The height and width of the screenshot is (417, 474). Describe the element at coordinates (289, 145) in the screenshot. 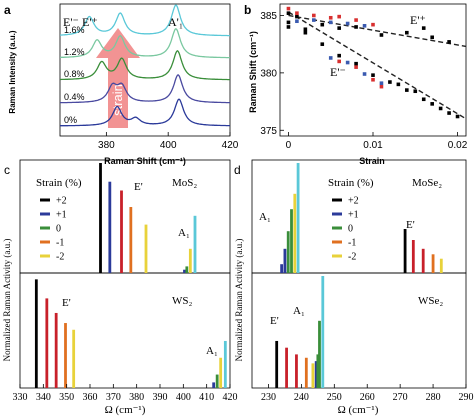

I see `x-tick-label: 0` at that location.